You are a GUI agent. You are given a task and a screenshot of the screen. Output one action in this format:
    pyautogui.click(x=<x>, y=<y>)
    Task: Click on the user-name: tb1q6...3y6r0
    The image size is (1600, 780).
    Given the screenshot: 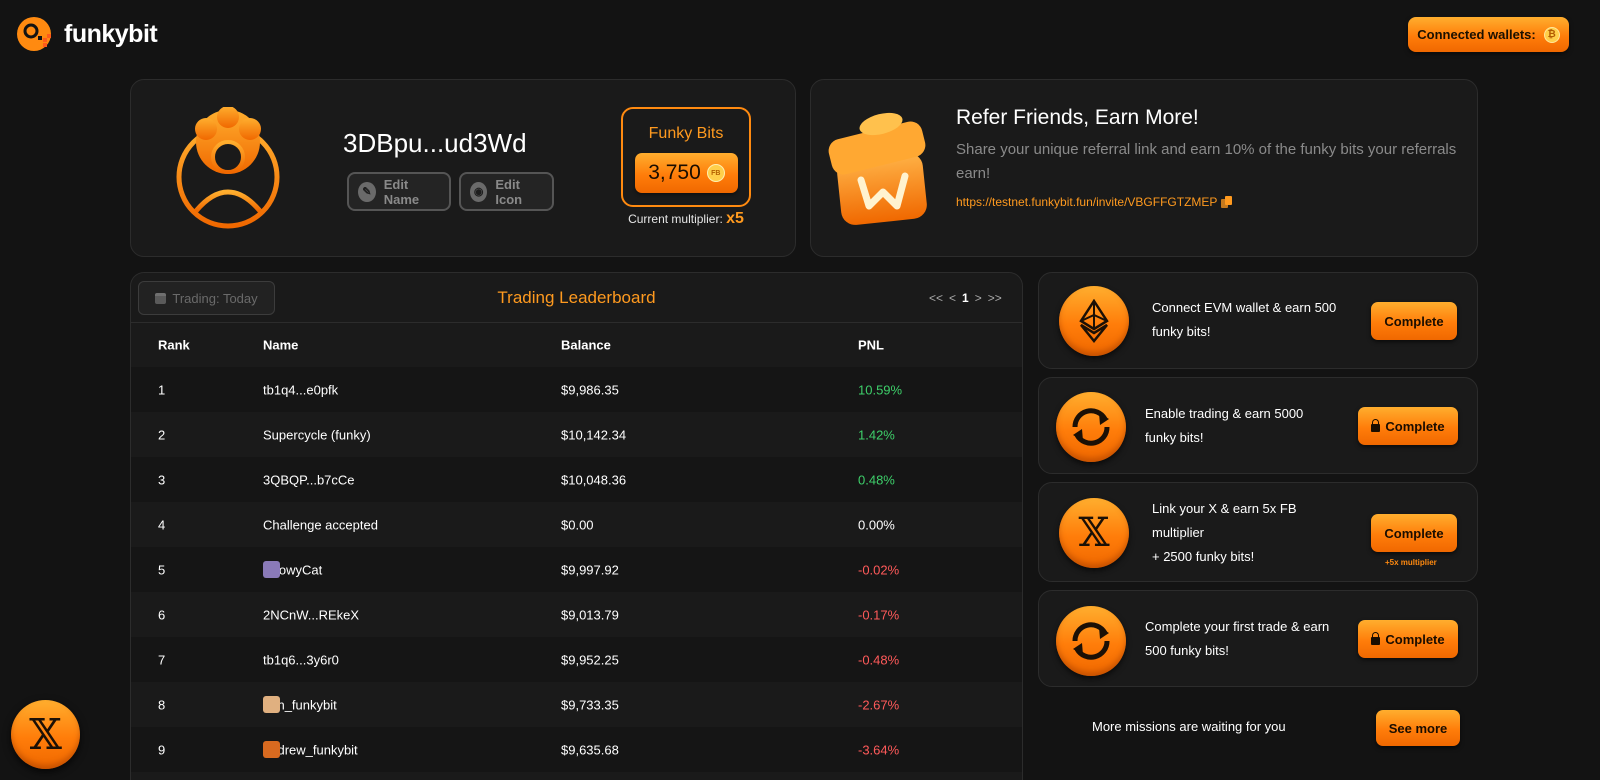 What is the action you would take?
    pyautogui.click(x=301, y=659)
    